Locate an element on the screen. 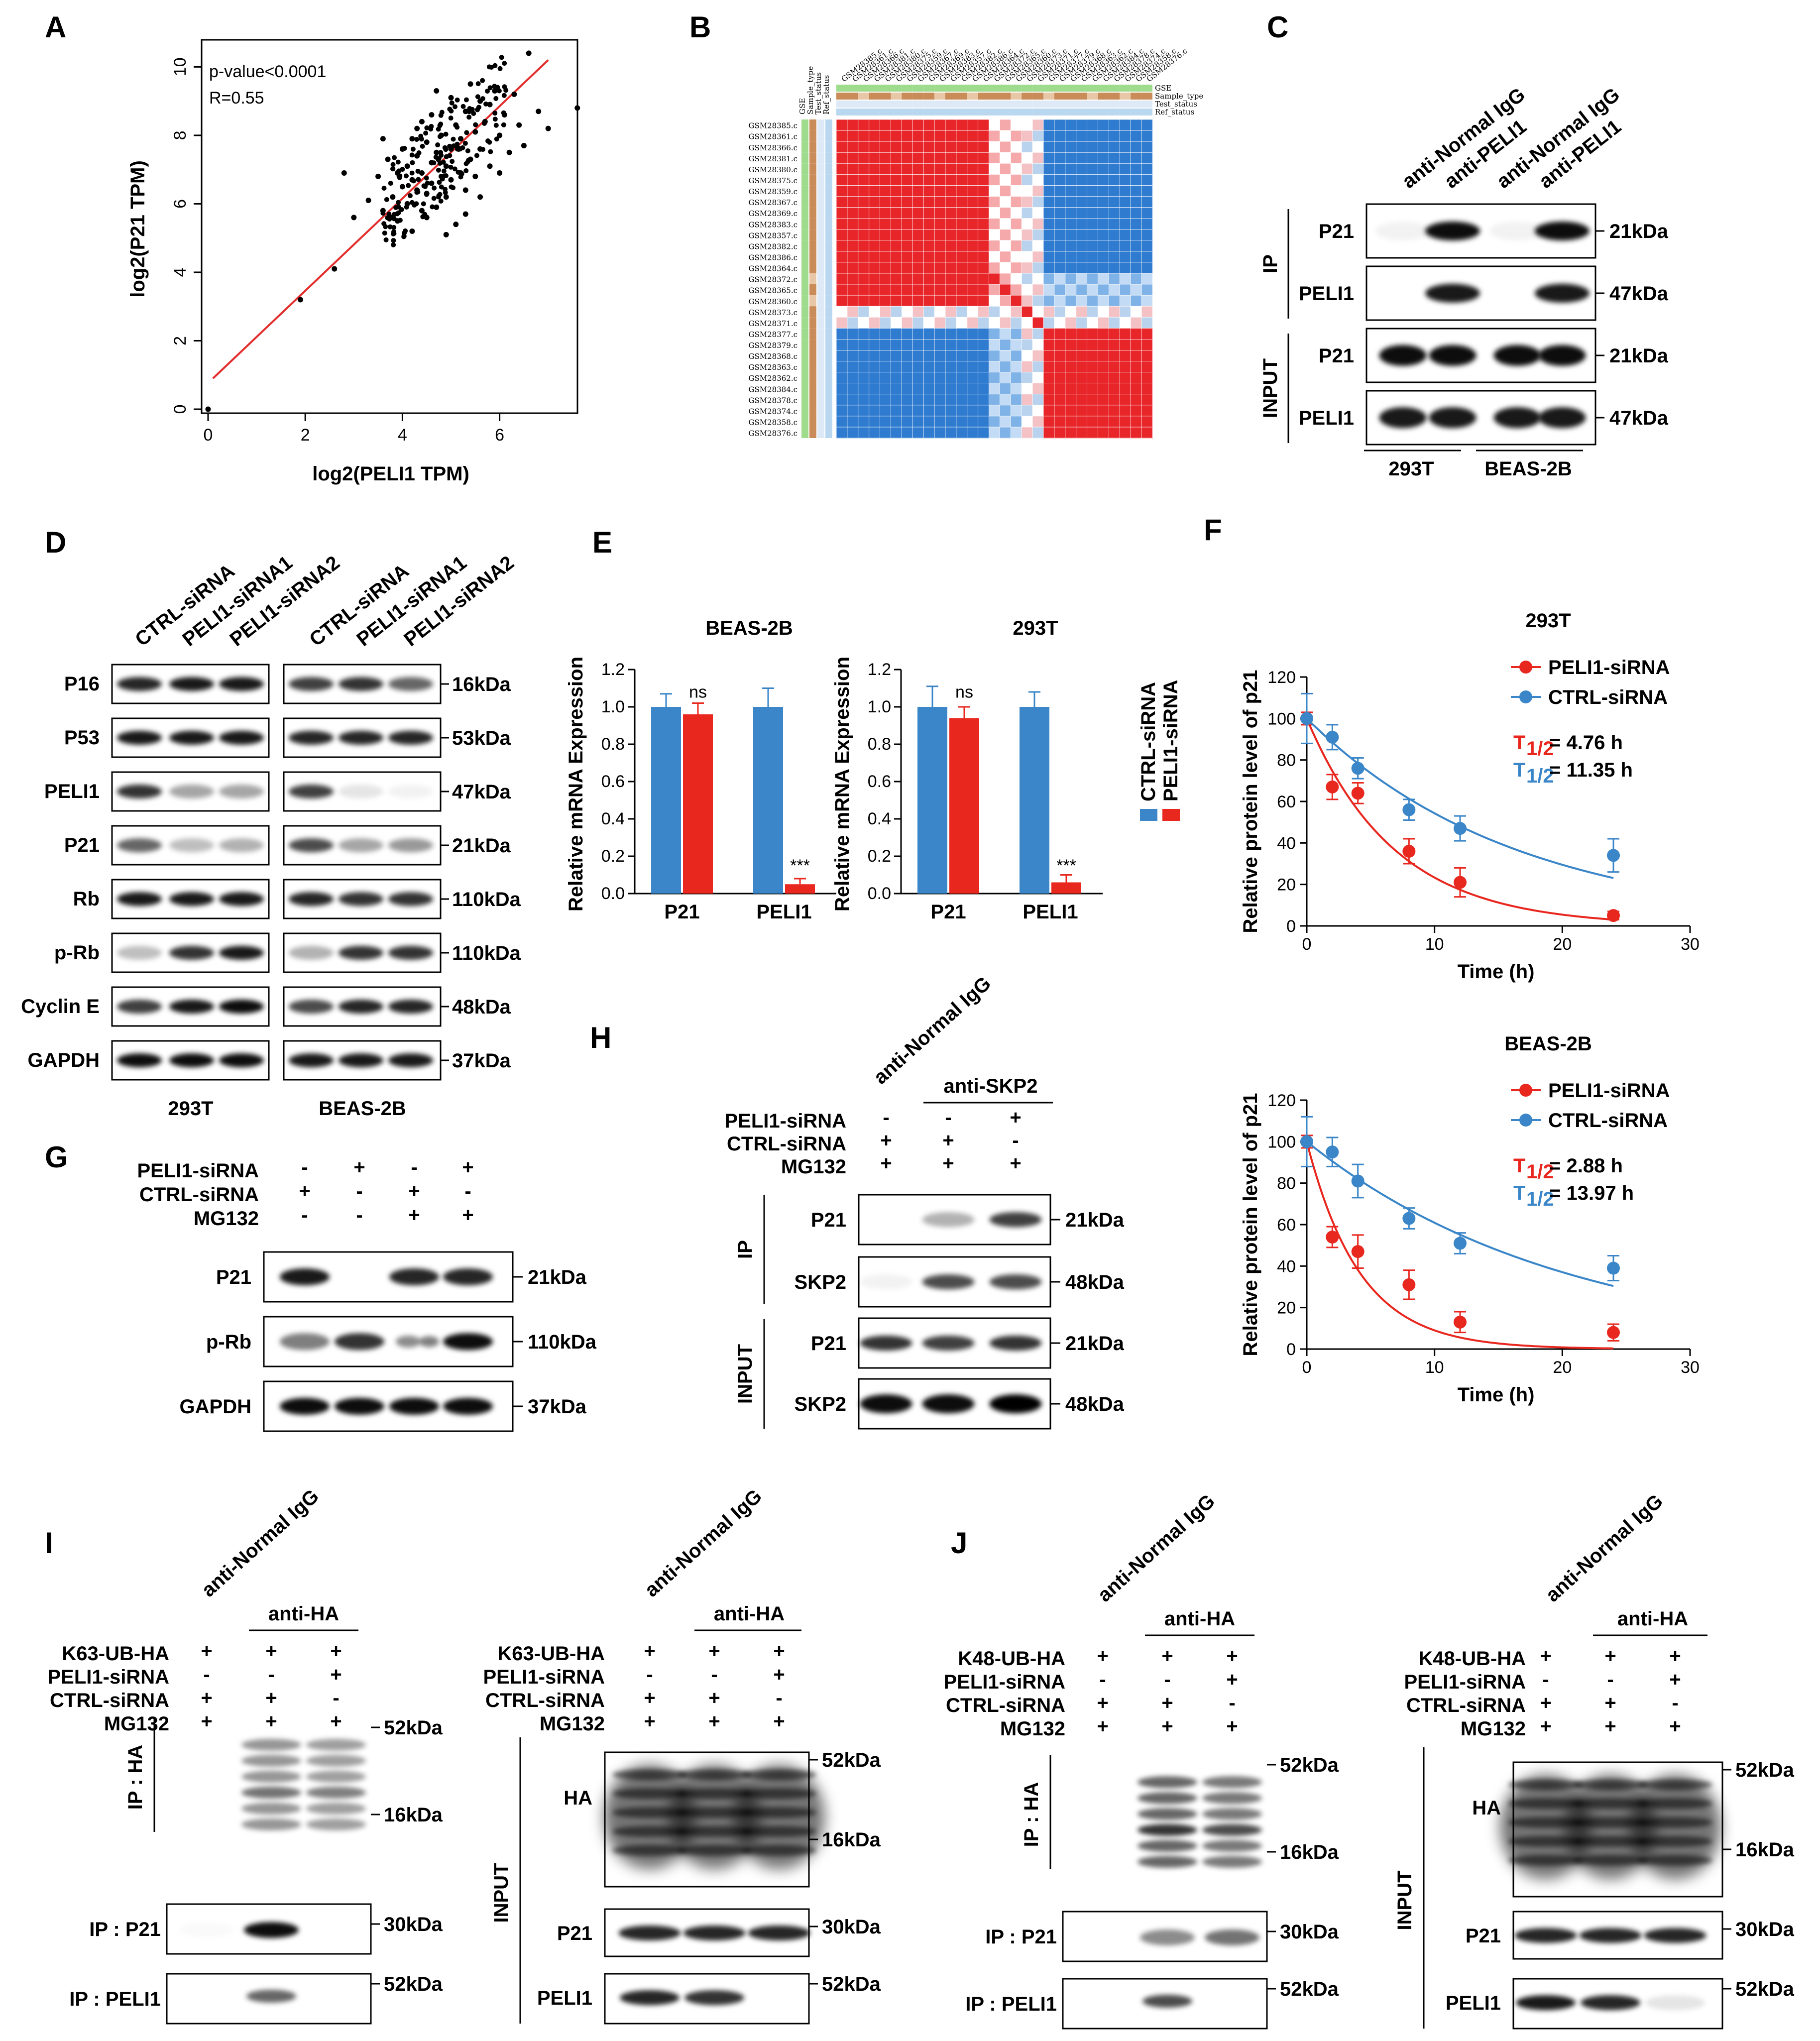 This screenshot has width=1820, height=2041. panel-letter-a: A is located at coordinates (55, 27).